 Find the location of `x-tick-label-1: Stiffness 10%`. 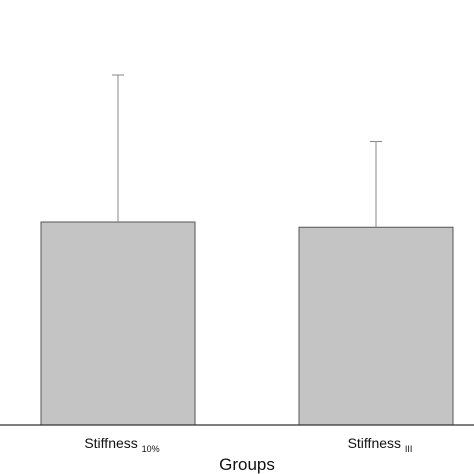

x-tick-label-1: Stiffness 10% is located at coordinates (121, 444).